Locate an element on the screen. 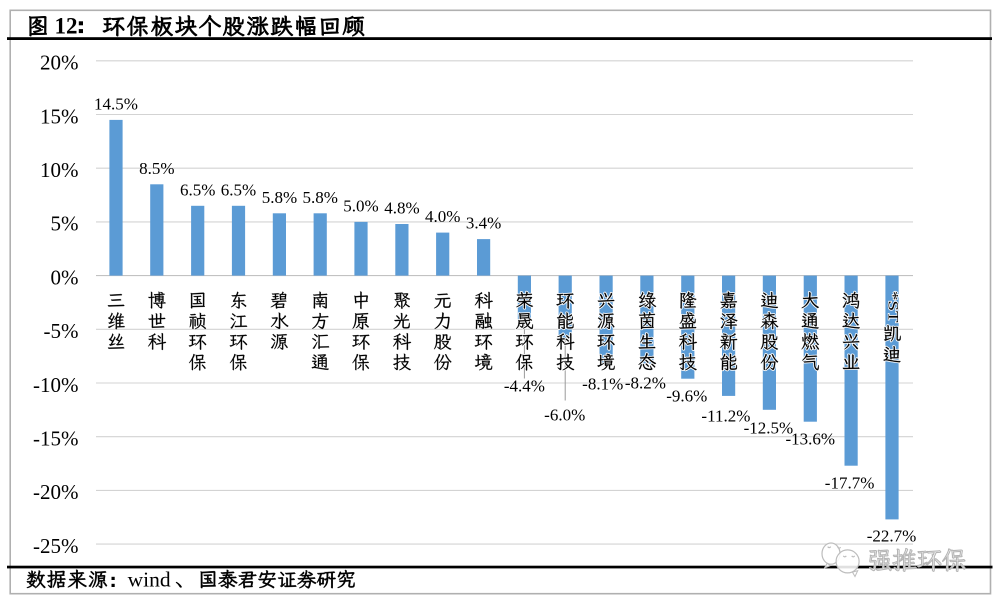  svg-text: -9.6% is located at coordinates (686, 396).